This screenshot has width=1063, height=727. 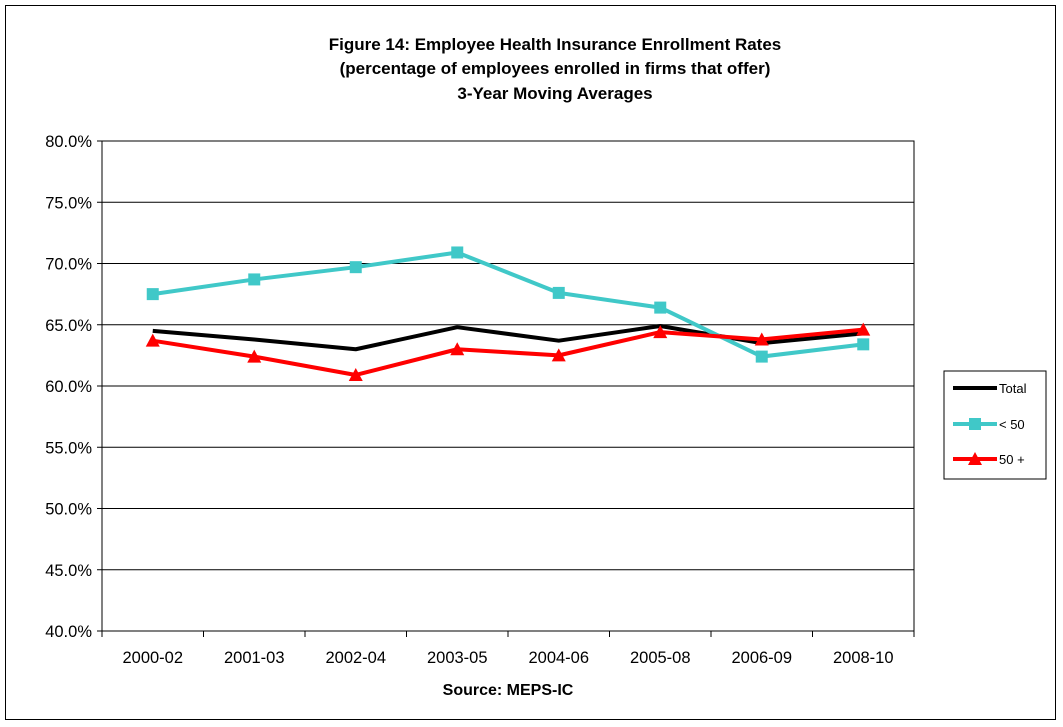 I want to click on x-tick-label: 2000-02, so click(x=152, y=658).